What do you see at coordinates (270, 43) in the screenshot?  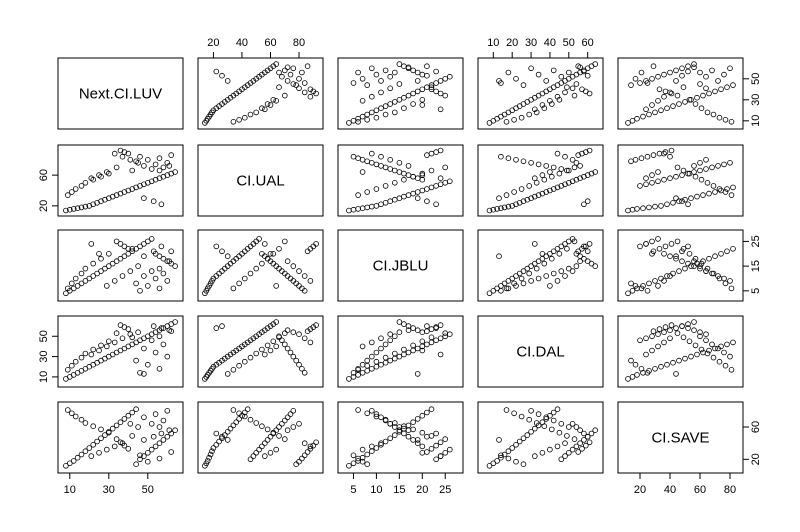 I see `top-tick-label: 60` at bounding box center [270, 43].